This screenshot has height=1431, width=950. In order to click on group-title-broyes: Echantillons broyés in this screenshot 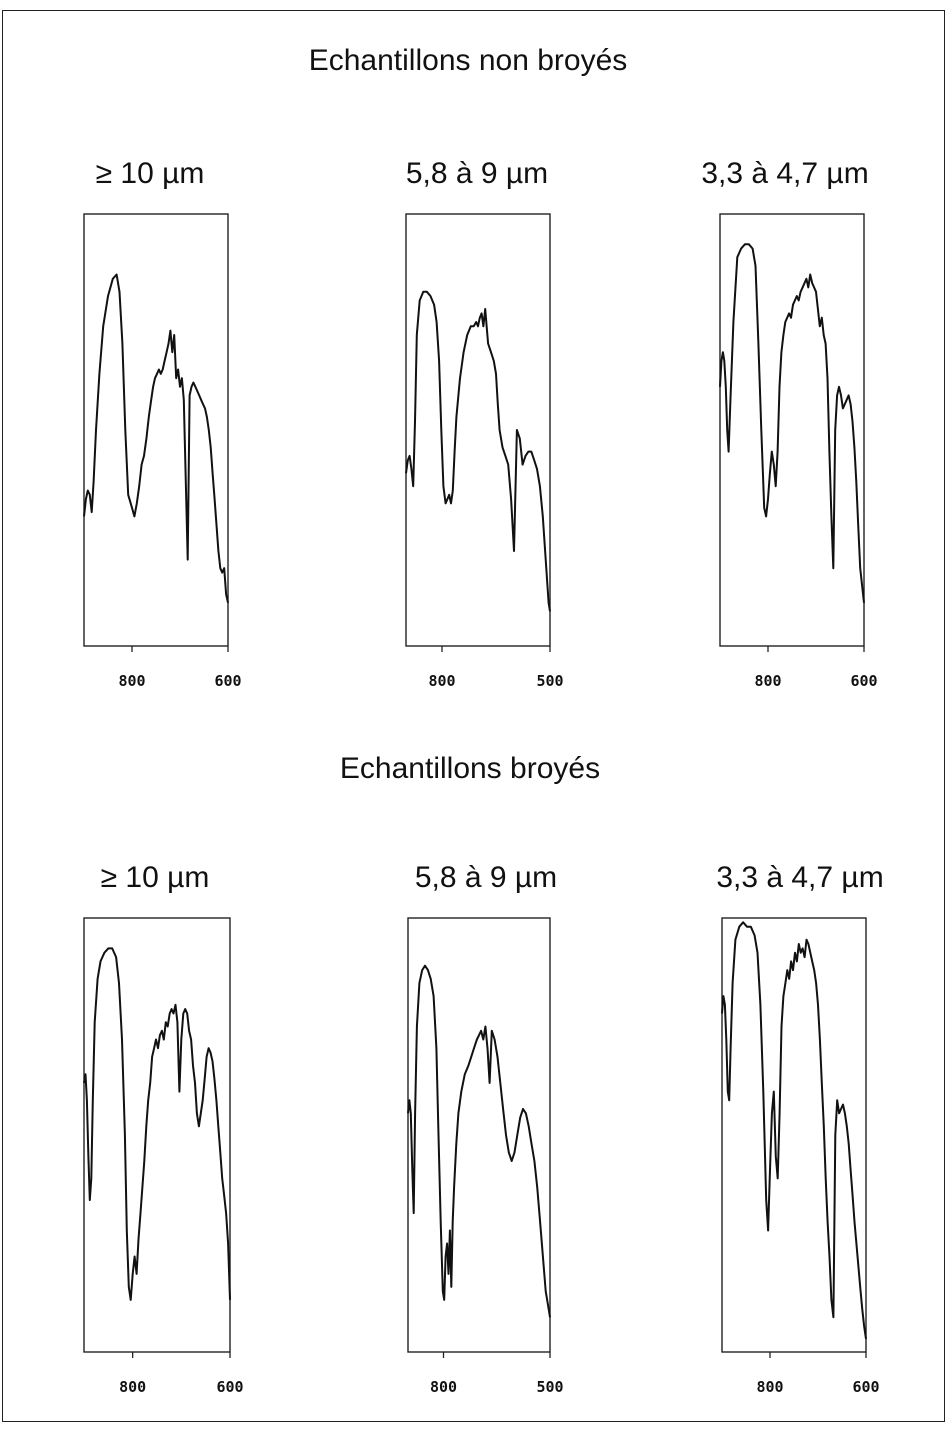, I will do `click(470, 768)`.